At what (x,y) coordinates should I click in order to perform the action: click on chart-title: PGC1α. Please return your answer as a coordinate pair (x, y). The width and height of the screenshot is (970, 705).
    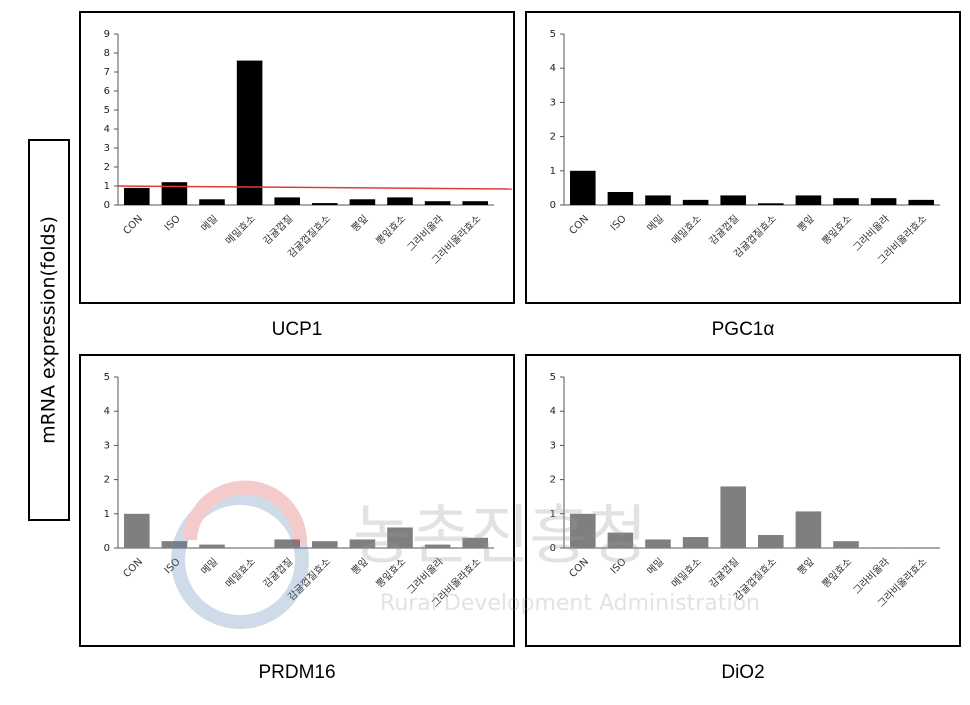
    Looking at the image, I should click on (743, 329).